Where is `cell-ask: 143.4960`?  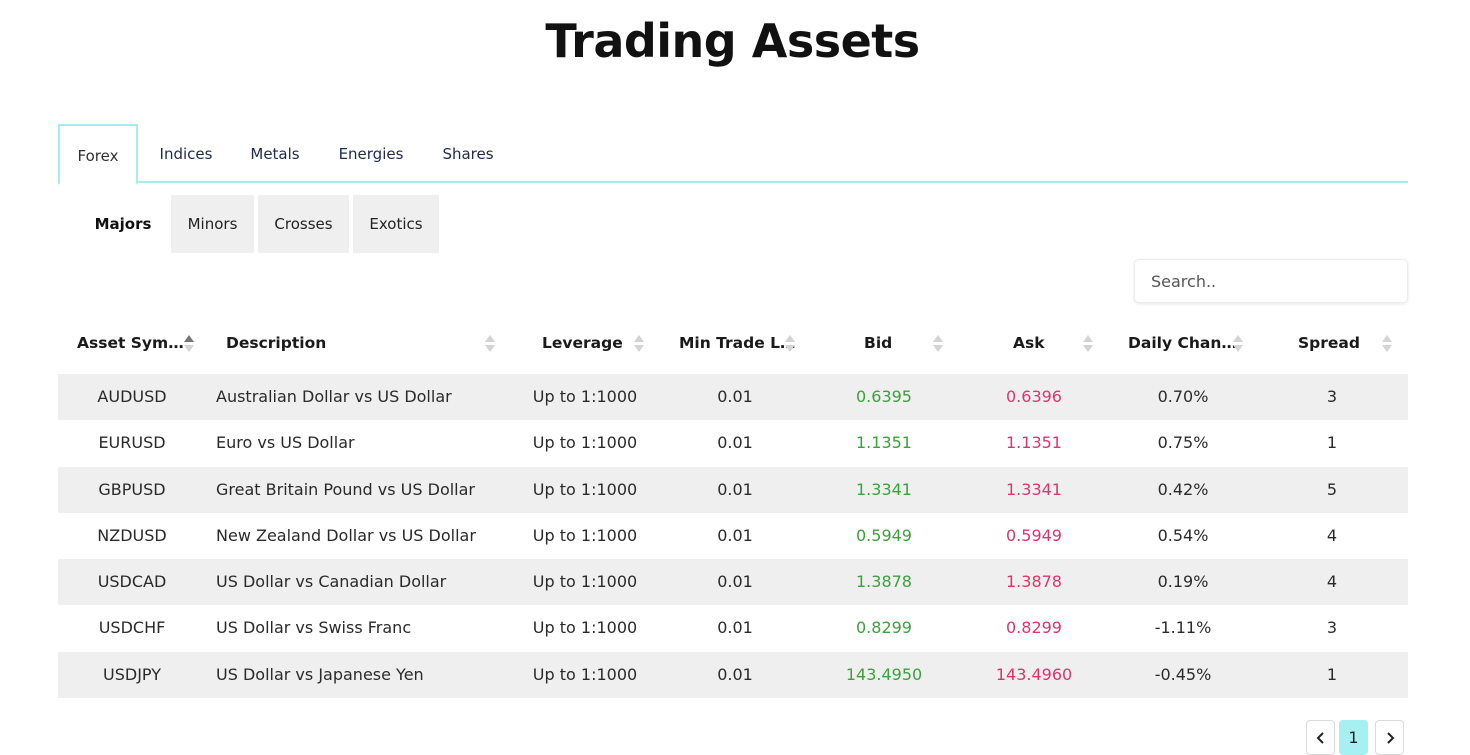 cell-ask: 143.4960 is located at coordinates (1034, 674).